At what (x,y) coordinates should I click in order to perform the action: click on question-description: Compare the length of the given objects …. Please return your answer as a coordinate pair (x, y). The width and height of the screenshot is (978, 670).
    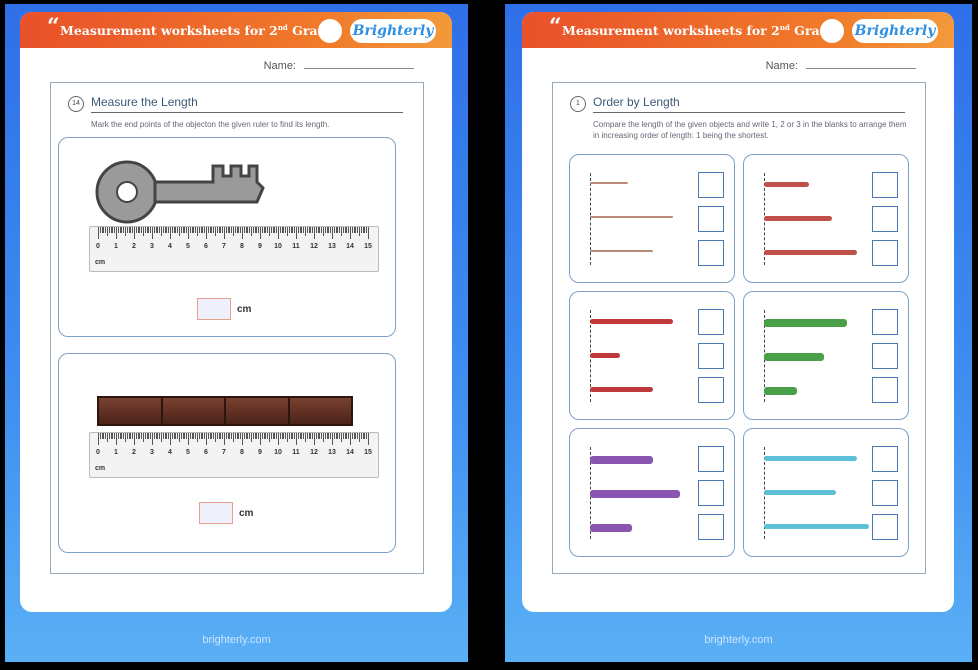
    Looking at the image, I should click on (750, 130).